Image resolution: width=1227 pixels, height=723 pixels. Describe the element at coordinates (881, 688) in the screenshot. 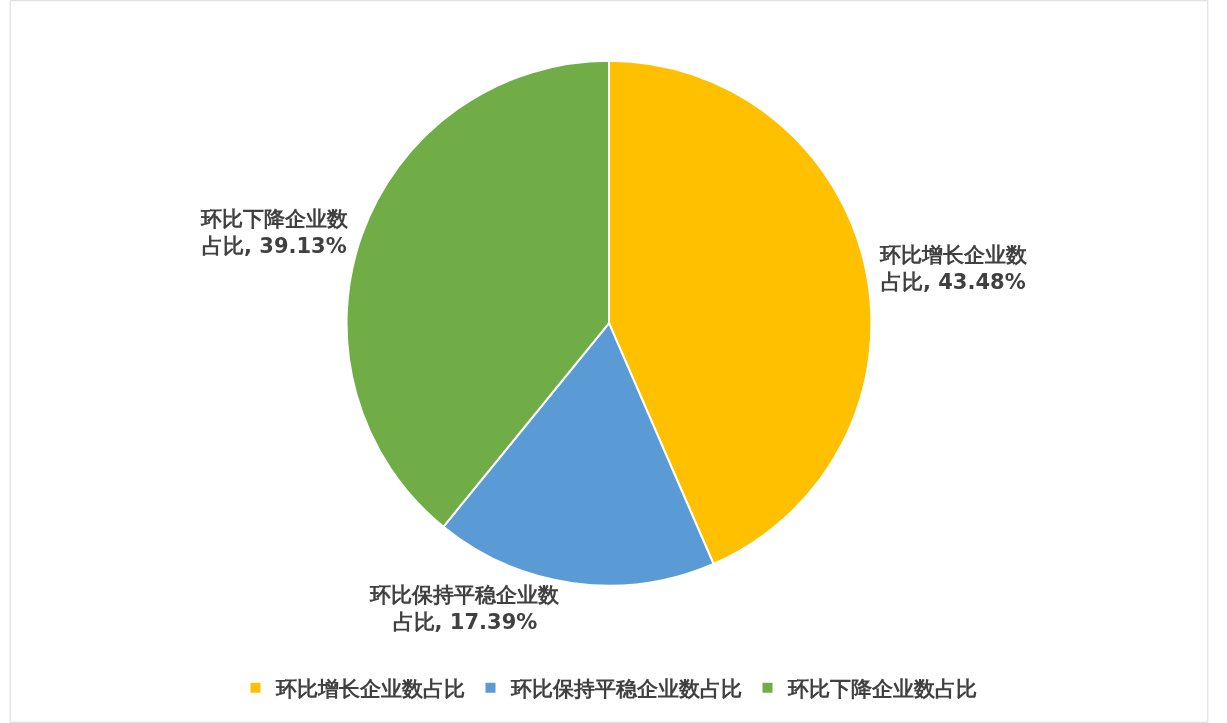

I see `legend-label: 环比下降企业数占比` at that location.